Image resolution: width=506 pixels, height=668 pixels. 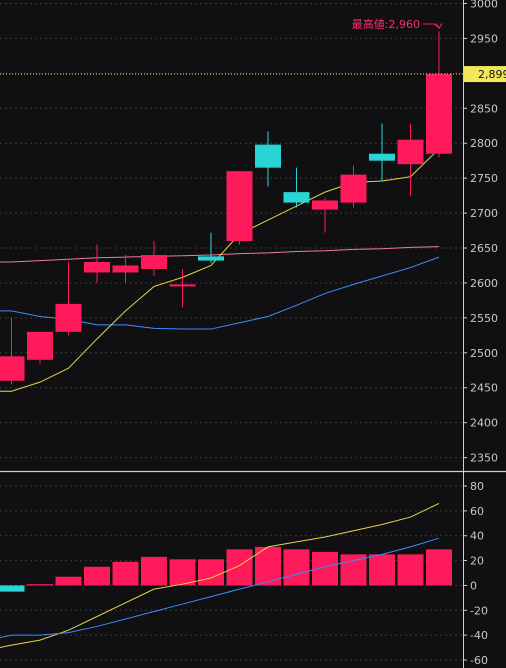 I want to click on last-price-badge, so click(x=485, y=74).